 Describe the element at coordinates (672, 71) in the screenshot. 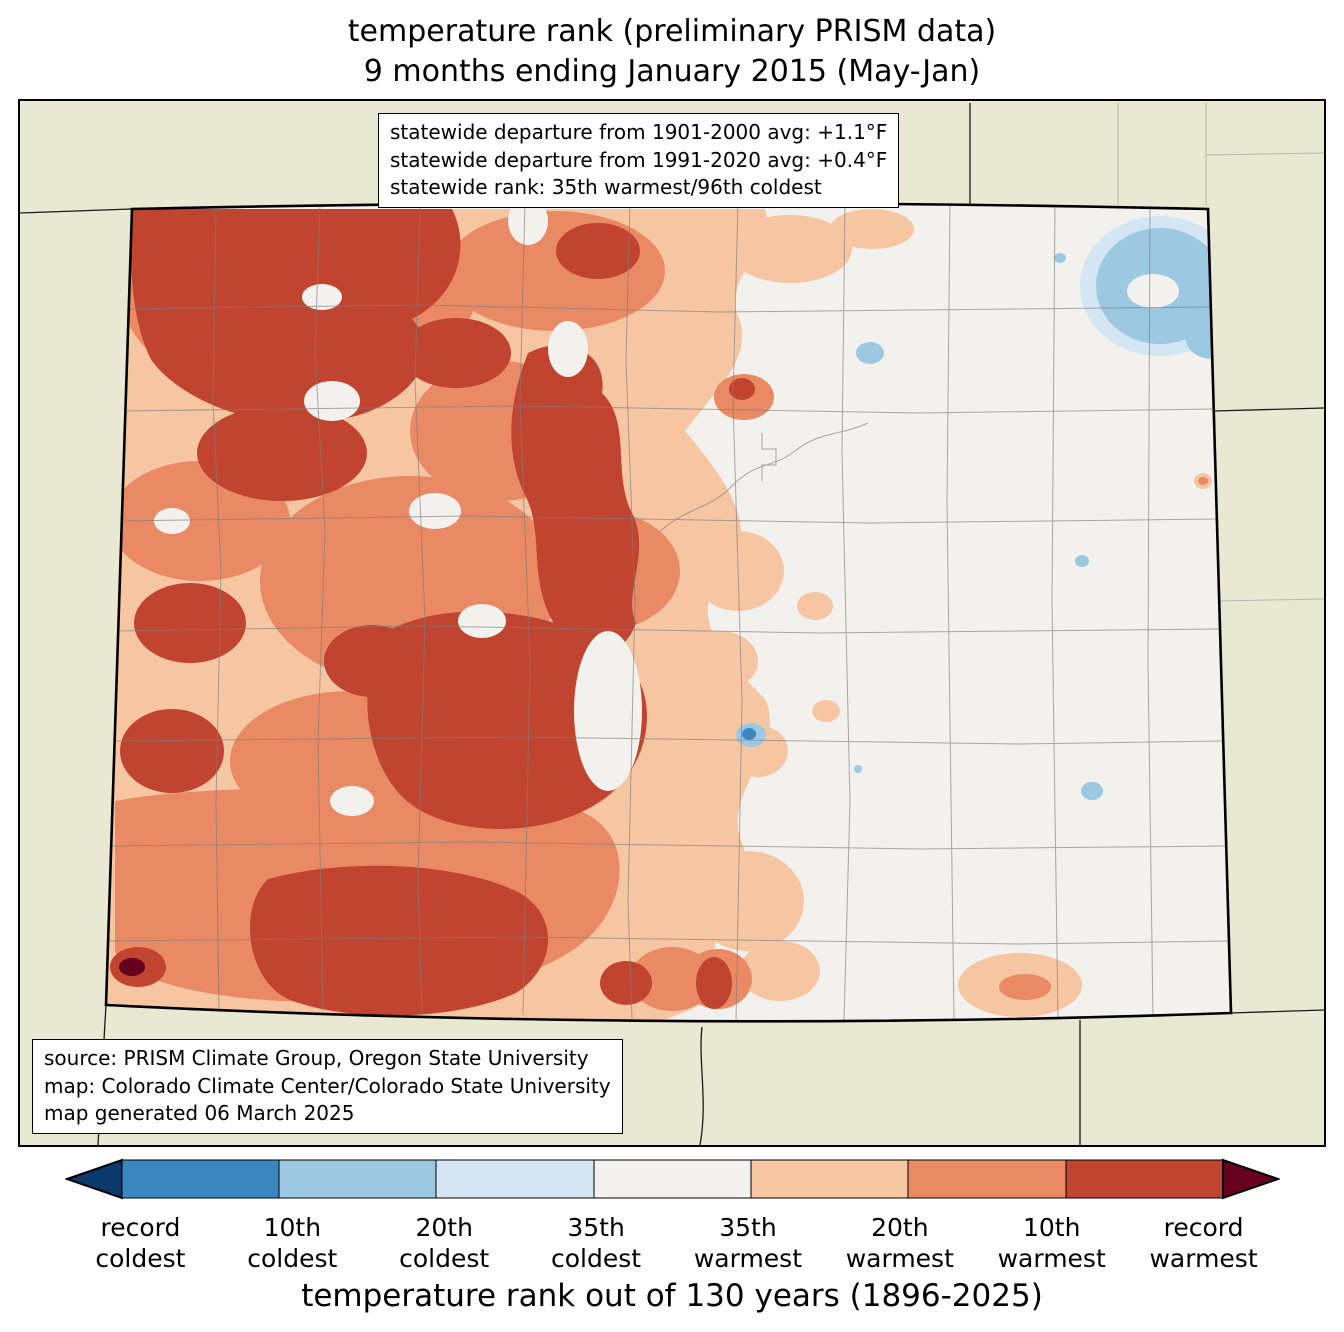

I see `title-line-2: 9 months ending January 2015 (May-Jan)` at that location.